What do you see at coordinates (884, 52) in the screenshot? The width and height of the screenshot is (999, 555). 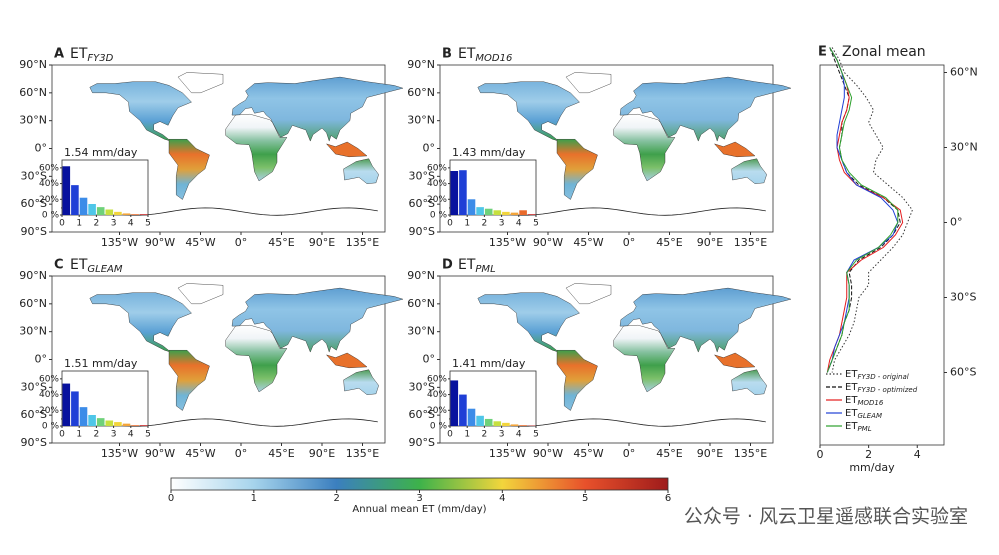 I see `panel-title: Zonal mean` at bounding box center [884, 52].